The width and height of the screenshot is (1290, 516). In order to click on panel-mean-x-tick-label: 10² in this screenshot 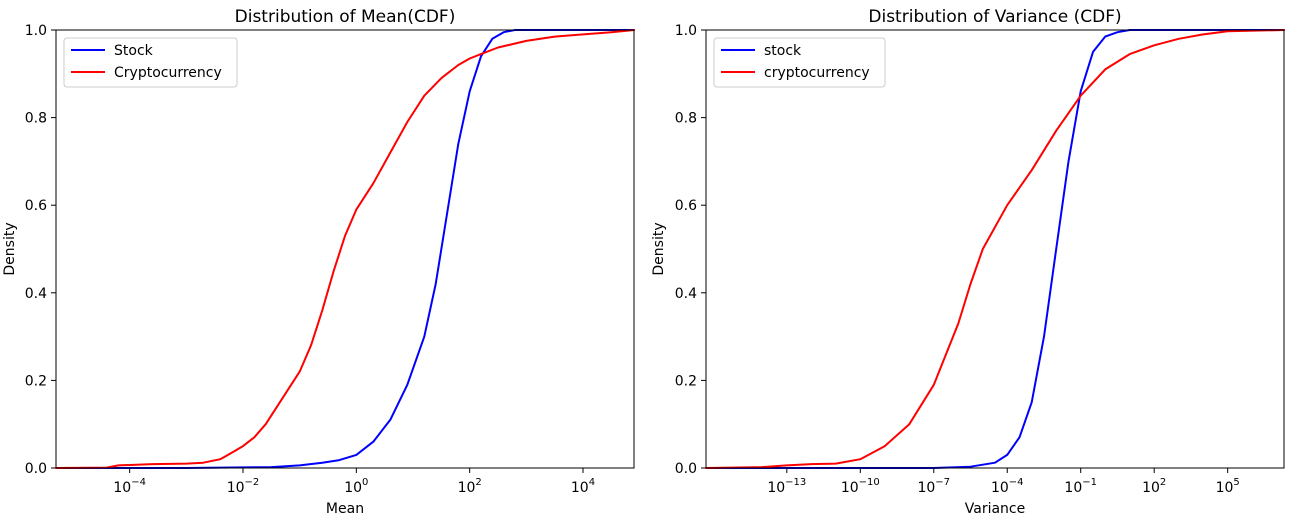, I will do `click(470, 486)`.